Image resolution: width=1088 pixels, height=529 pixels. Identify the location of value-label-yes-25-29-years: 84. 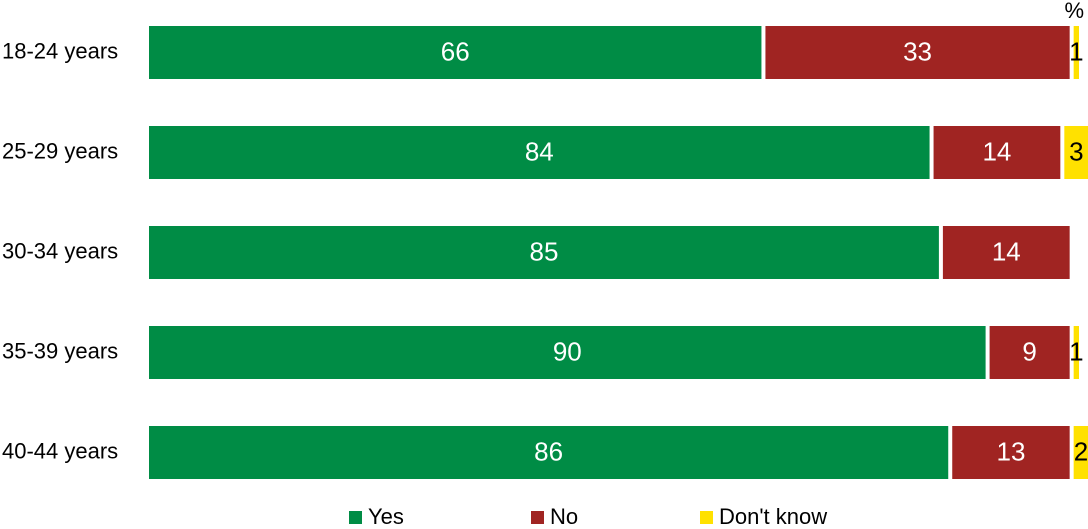
(539, 151).